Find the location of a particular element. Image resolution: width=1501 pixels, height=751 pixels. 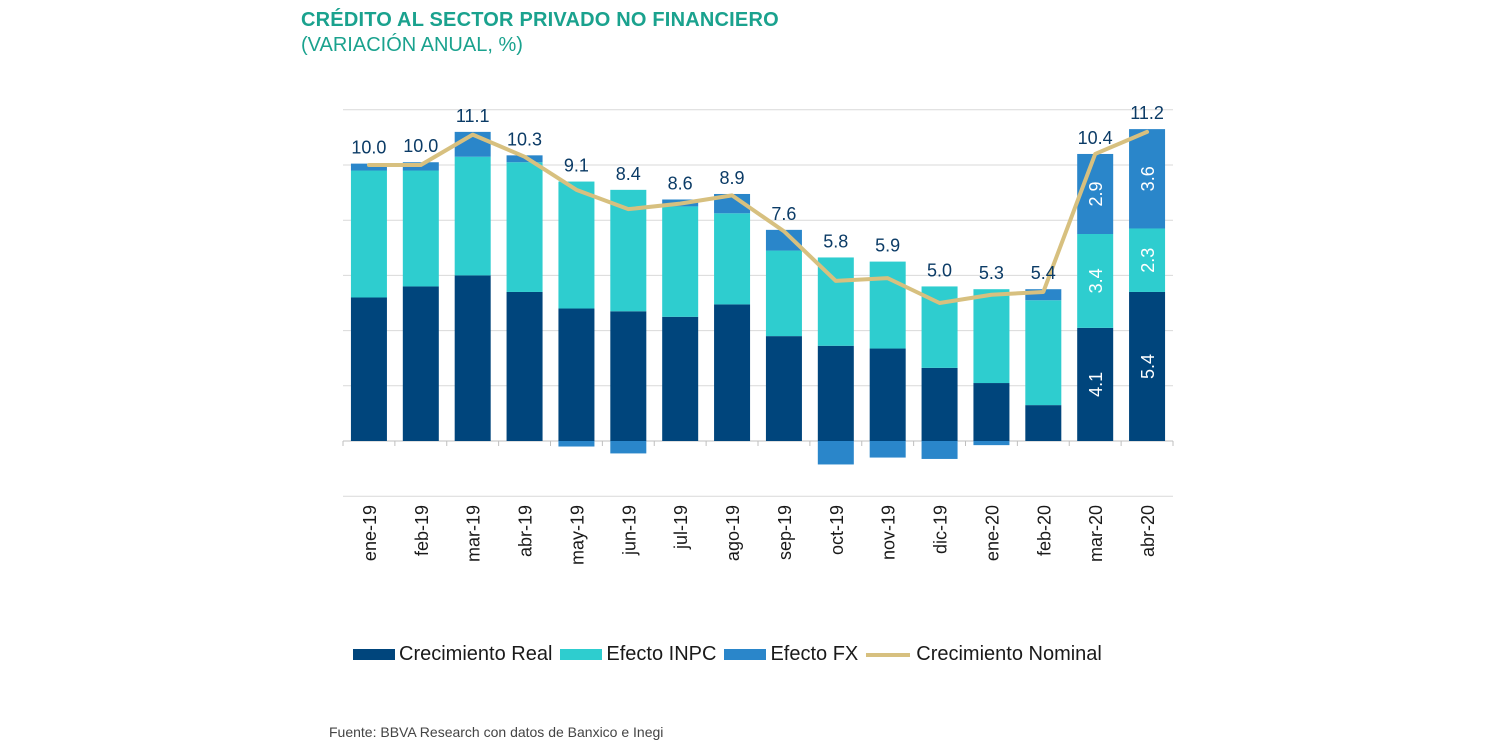

x-tick-label: ago-19 is located at coordinates (733, 533).